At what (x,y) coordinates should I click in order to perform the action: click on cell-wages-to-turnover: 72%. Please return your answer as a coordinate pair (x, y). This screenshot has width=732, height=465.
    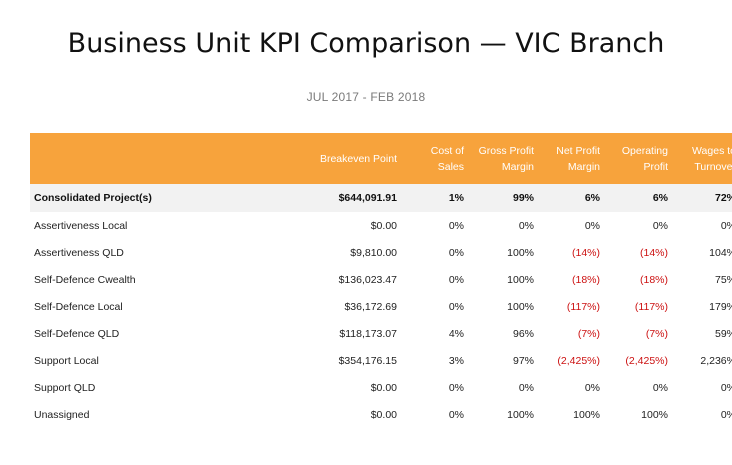
    Looking at the image, I should click on (702, 198).